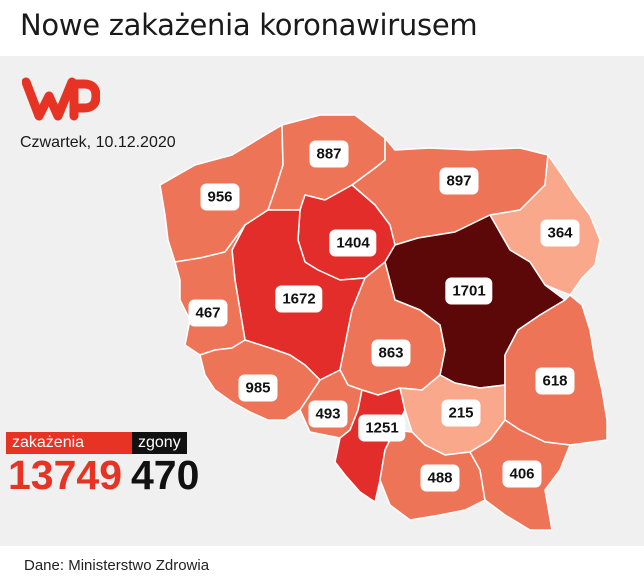  Describe the element at coordinates (382, 428) in the screenshot. I see `region-label-slaskie: 1251` at that location.